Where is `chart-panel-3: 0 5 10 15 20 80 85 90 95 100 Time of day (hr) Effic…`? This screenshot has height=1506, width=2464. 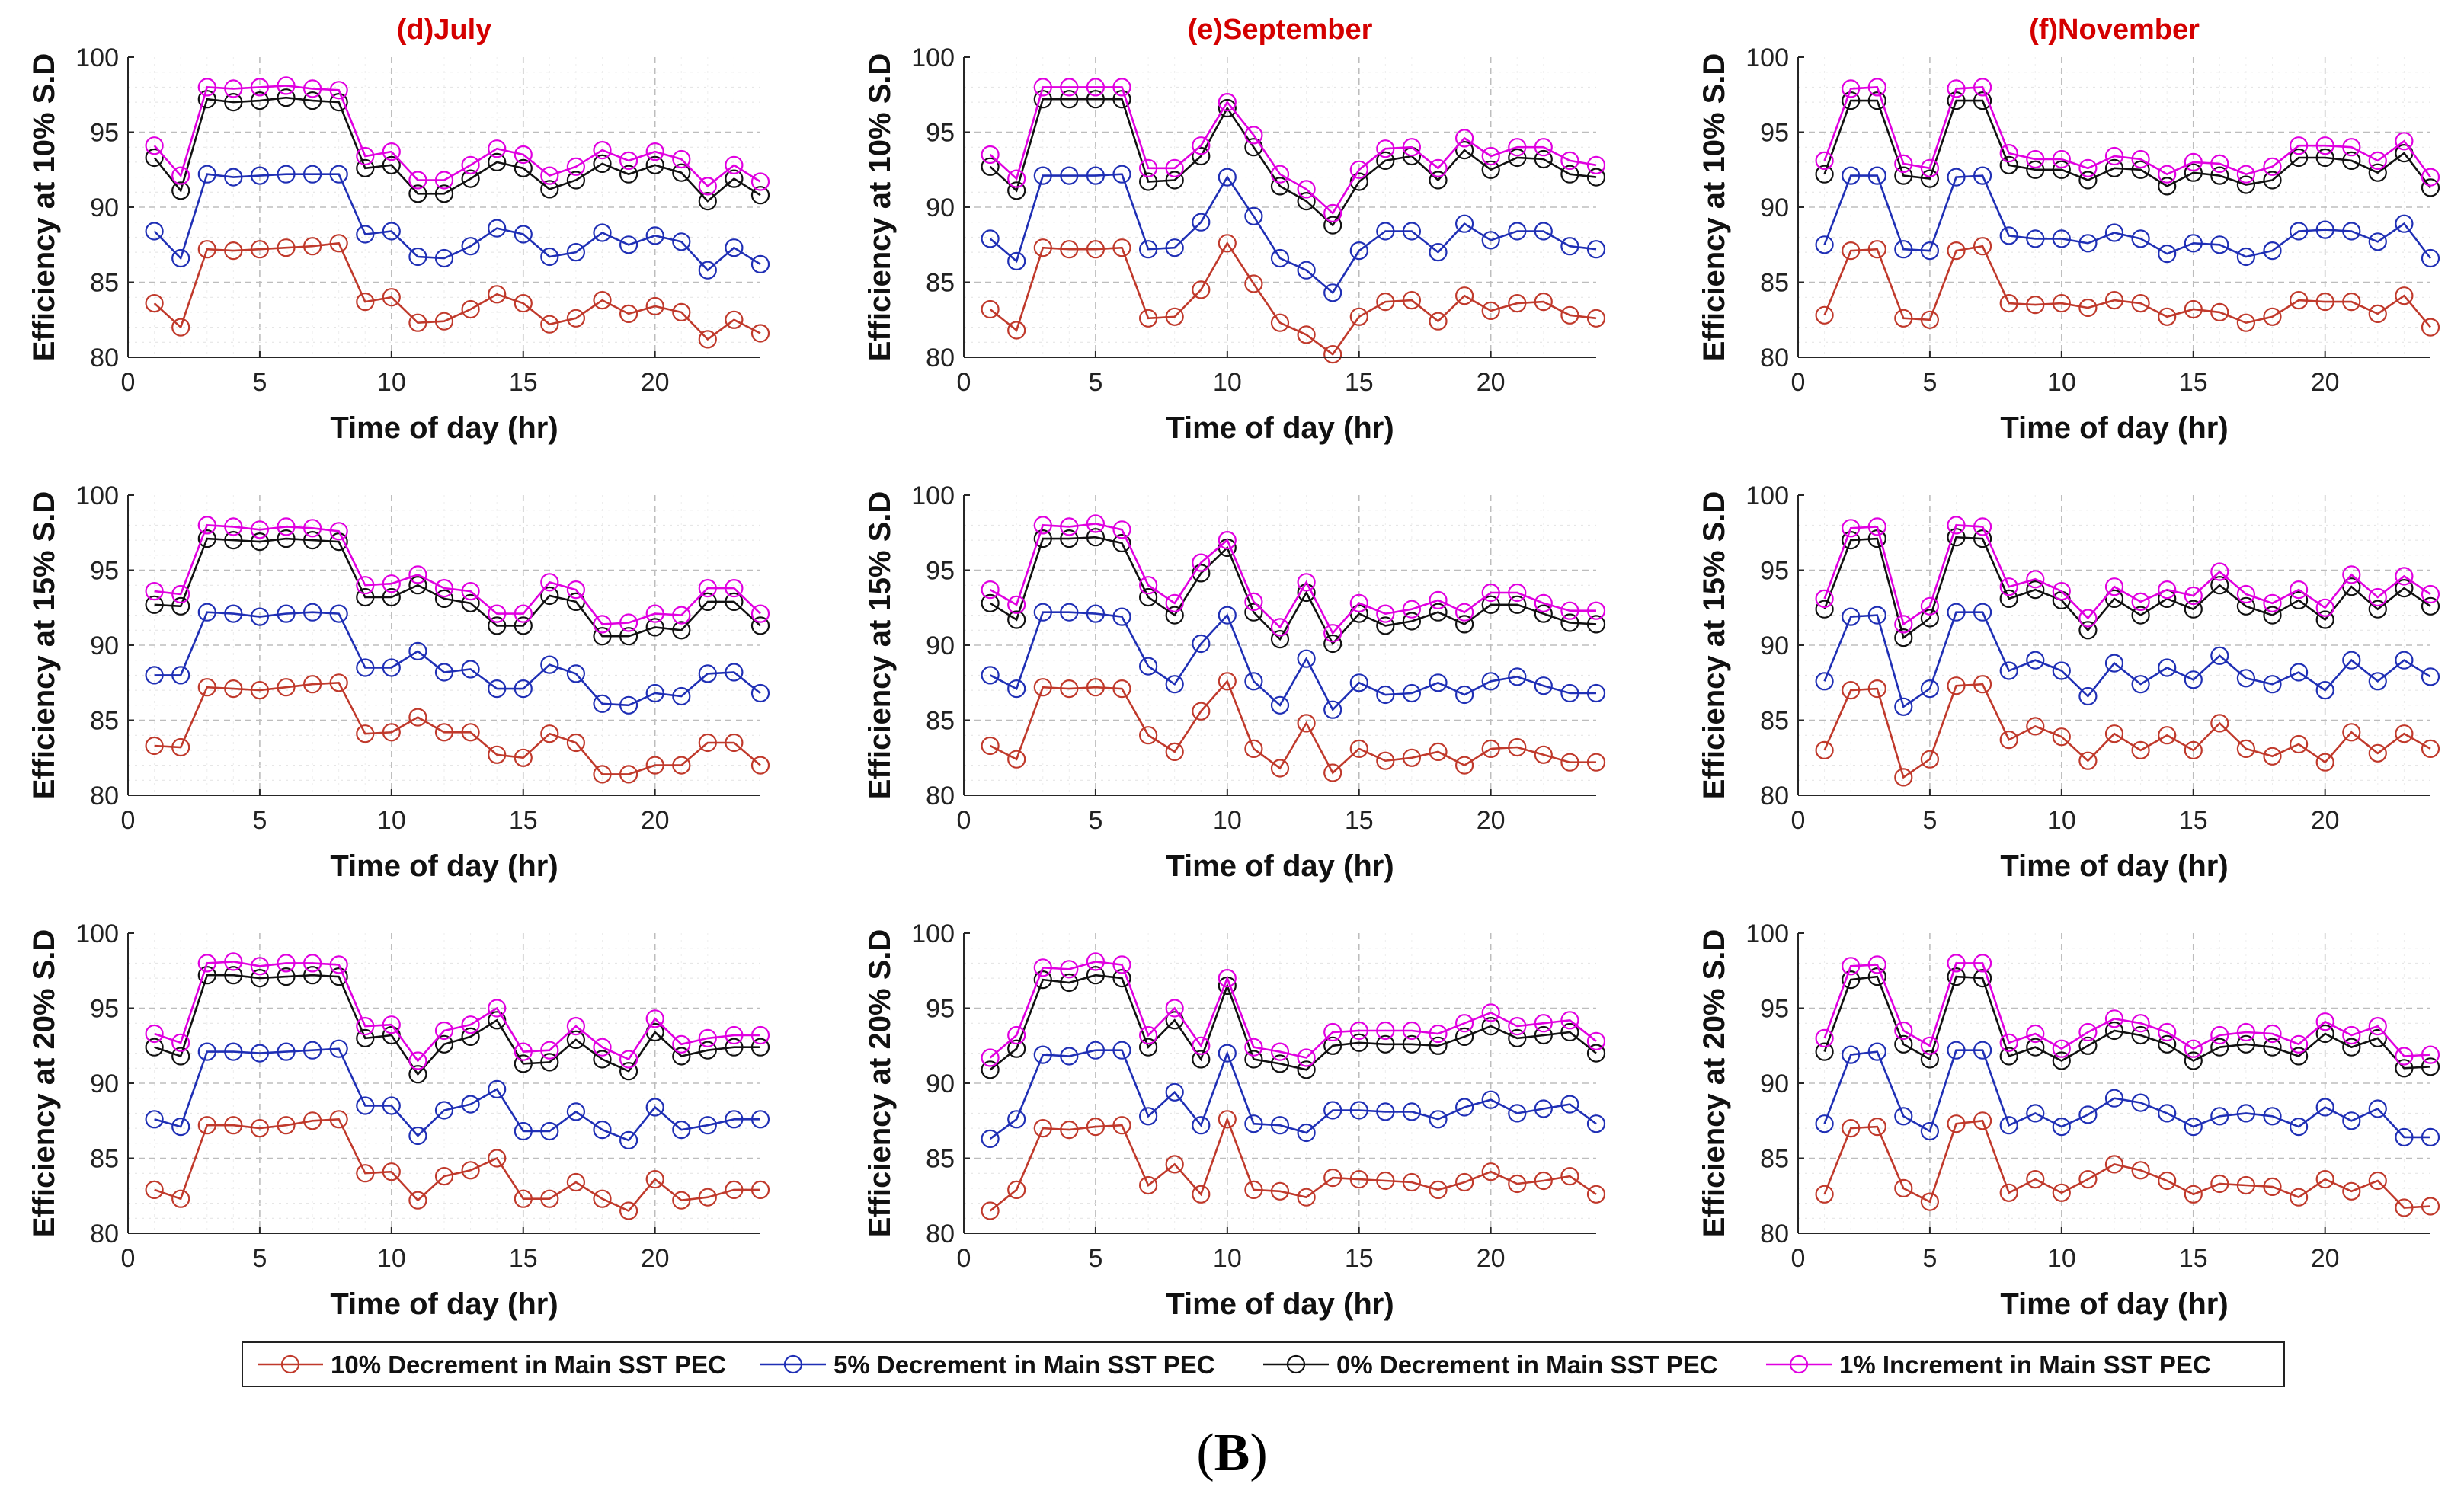
chart-panel-3: 0 5 10 15 20 80 85 90 95 100 Time of day (hr) Effic… is located at coordinates (2069, 230).